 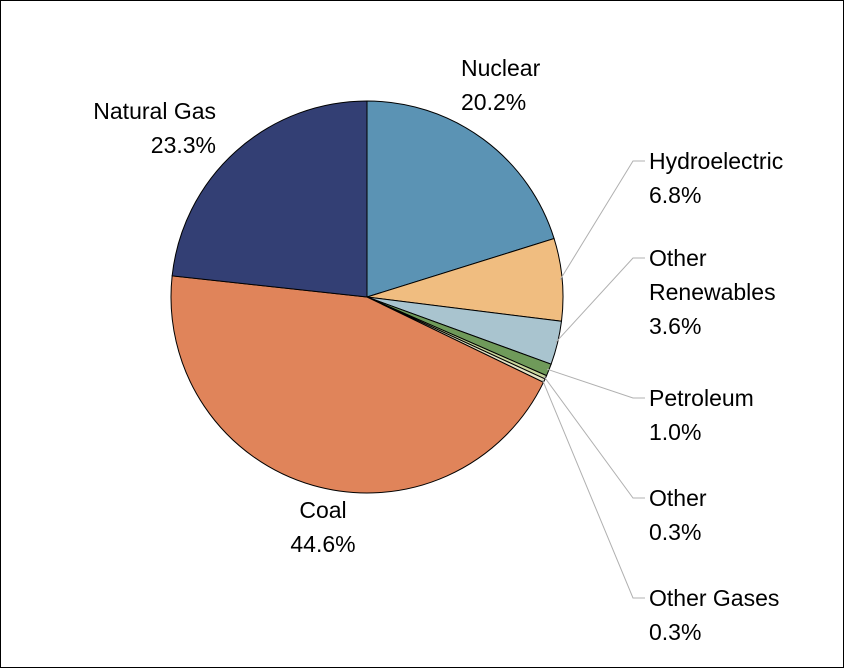 What do you see at coordinates (323, 510) in the screenshot?
I see `slice-name: Coal` at bounding box center [323, 510].